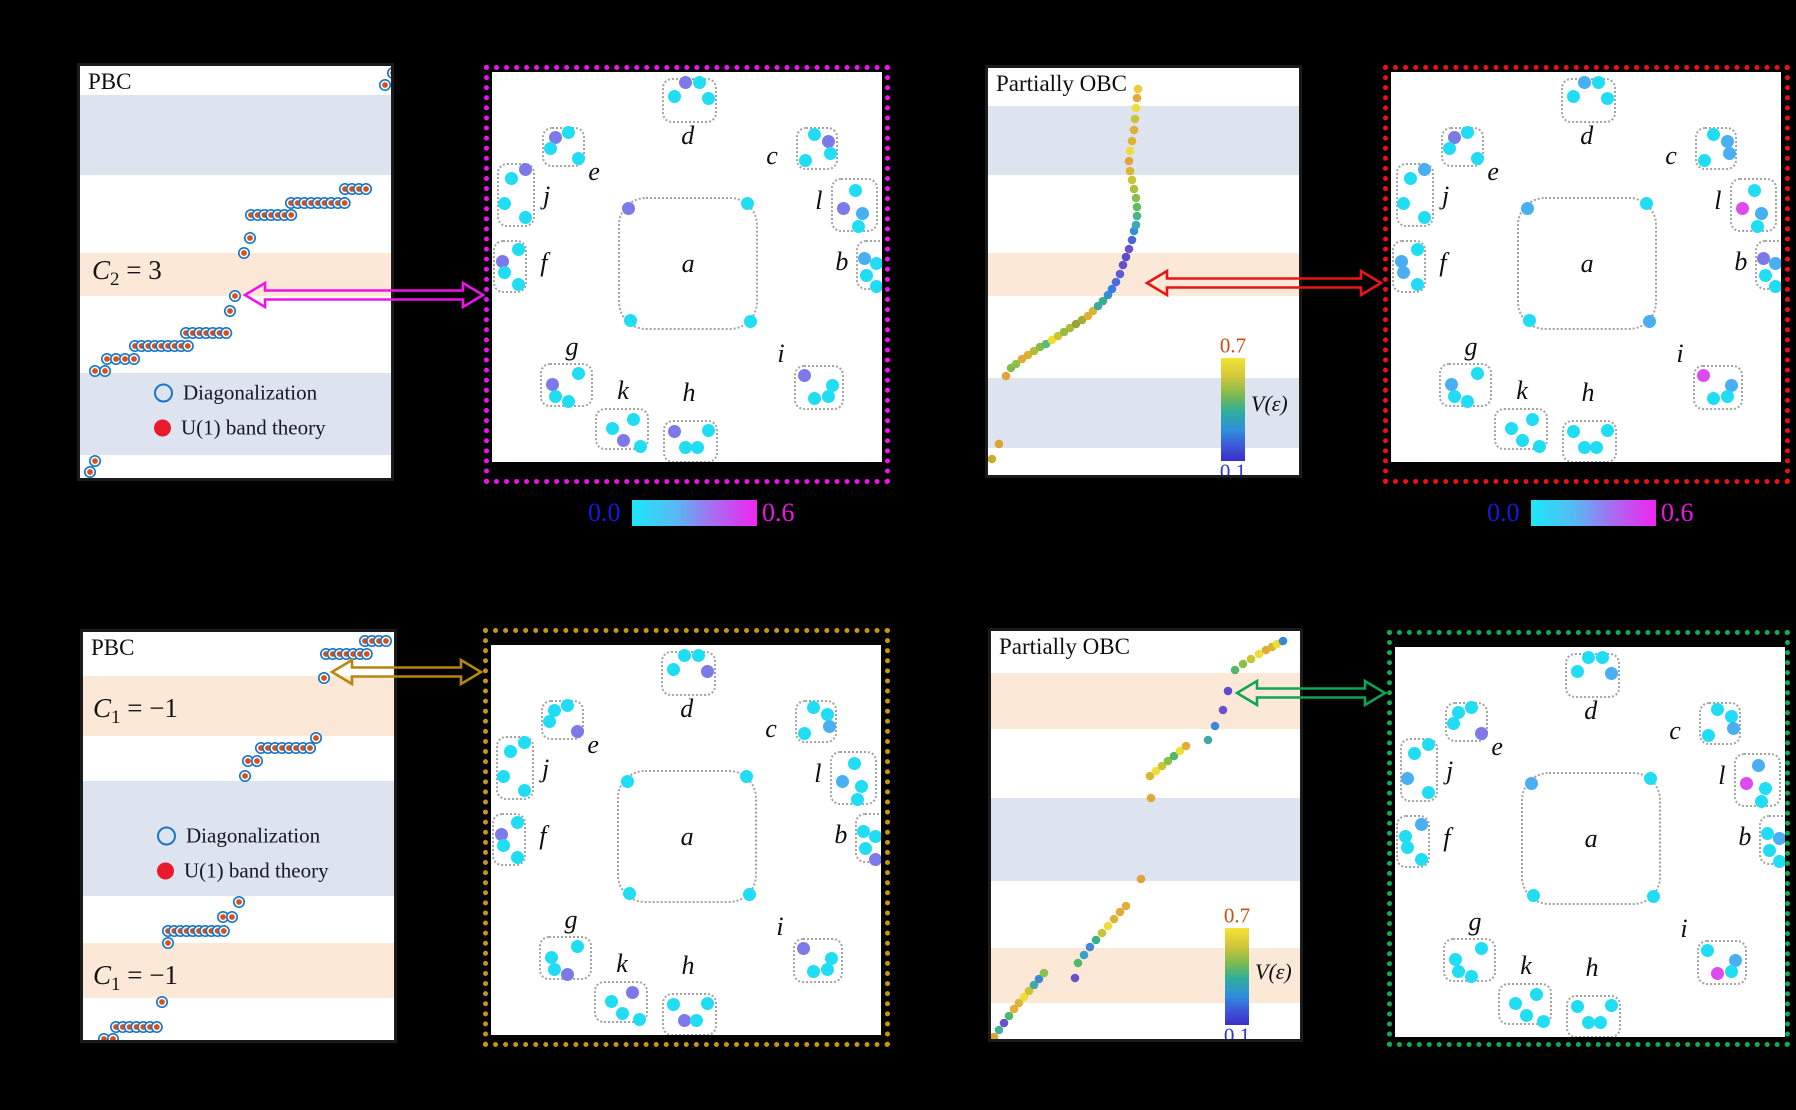  Describe the element at coordinates (1419, 769) in the screenshot. I see `site-box-j` at that location.